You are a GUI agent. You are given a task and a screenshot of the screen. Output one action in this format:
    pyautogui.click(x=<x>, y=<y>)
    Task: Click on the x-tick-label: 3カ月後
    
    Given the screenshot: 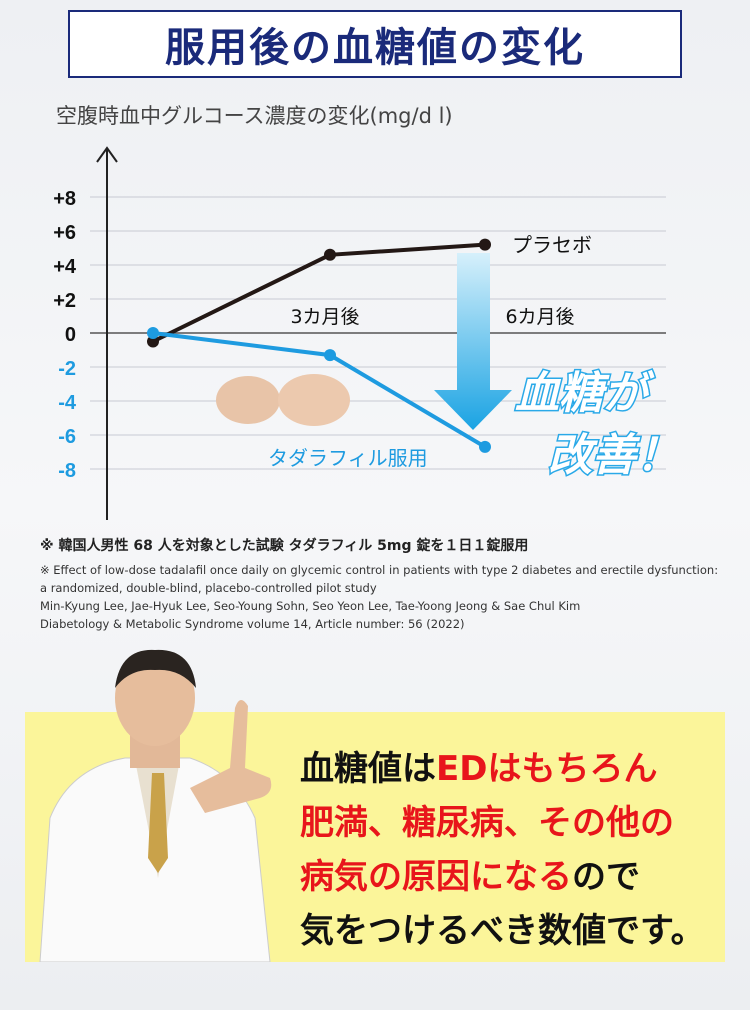 What is the action you would take?
    pyautogui.click(x=324, y=317)
    